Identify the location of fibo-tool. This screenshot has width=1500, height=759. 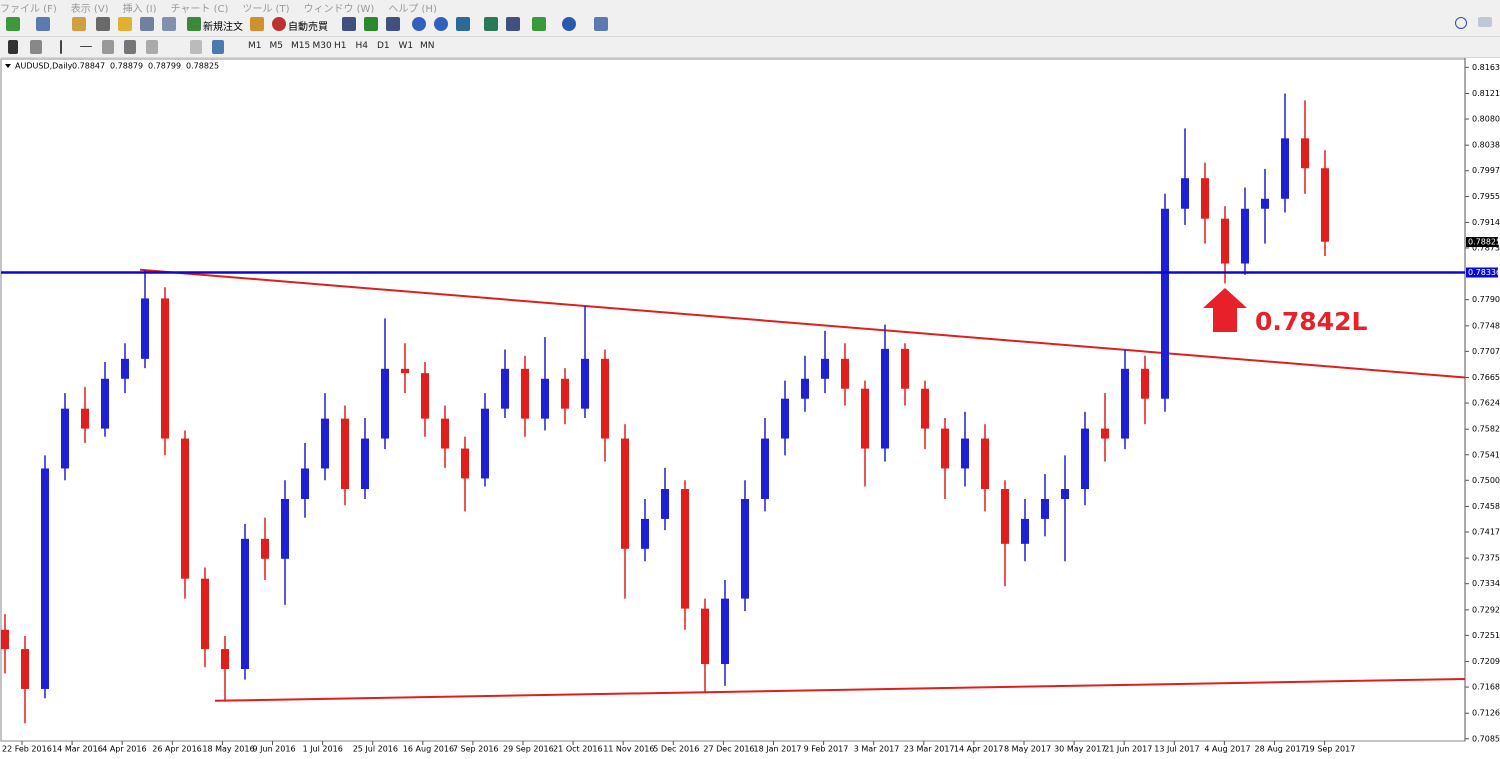
(152, 47).